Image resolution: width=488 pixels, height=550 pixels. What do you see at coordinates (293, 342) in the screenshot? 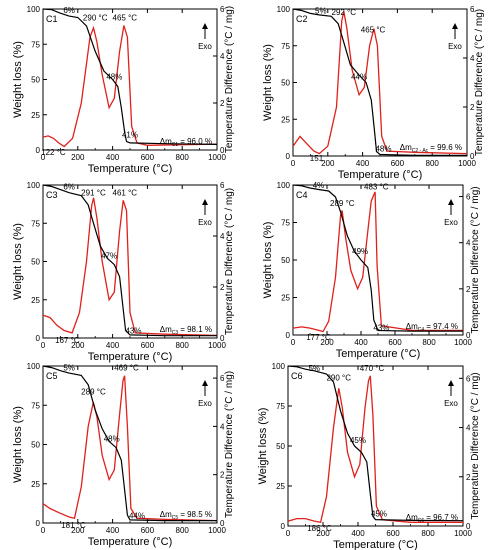
I see `x-tick-label: 0` at bounding box center [293, 342].